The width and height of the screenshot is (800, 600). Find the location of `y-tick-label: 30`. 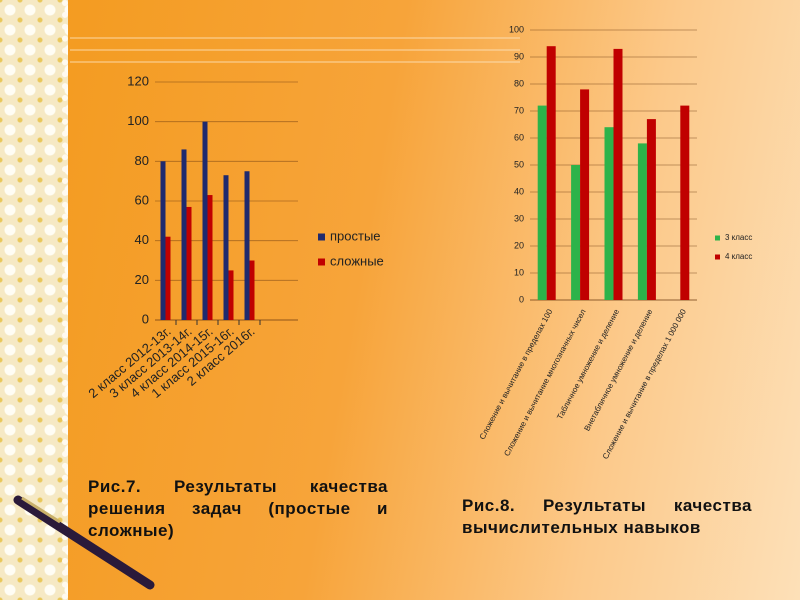

y-tick-label: 30 is located at coordinates (519, 218).